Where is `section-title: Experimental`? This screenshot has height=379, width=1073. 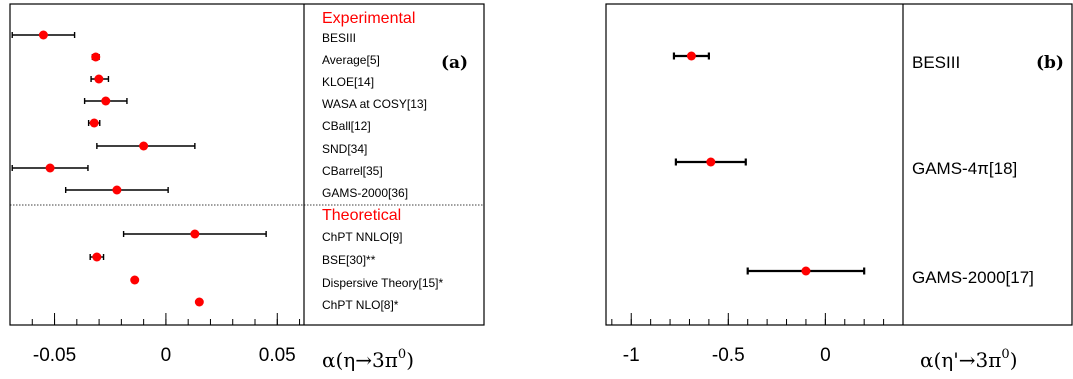 section-title: Experimental is located at coordinates (368, 18).